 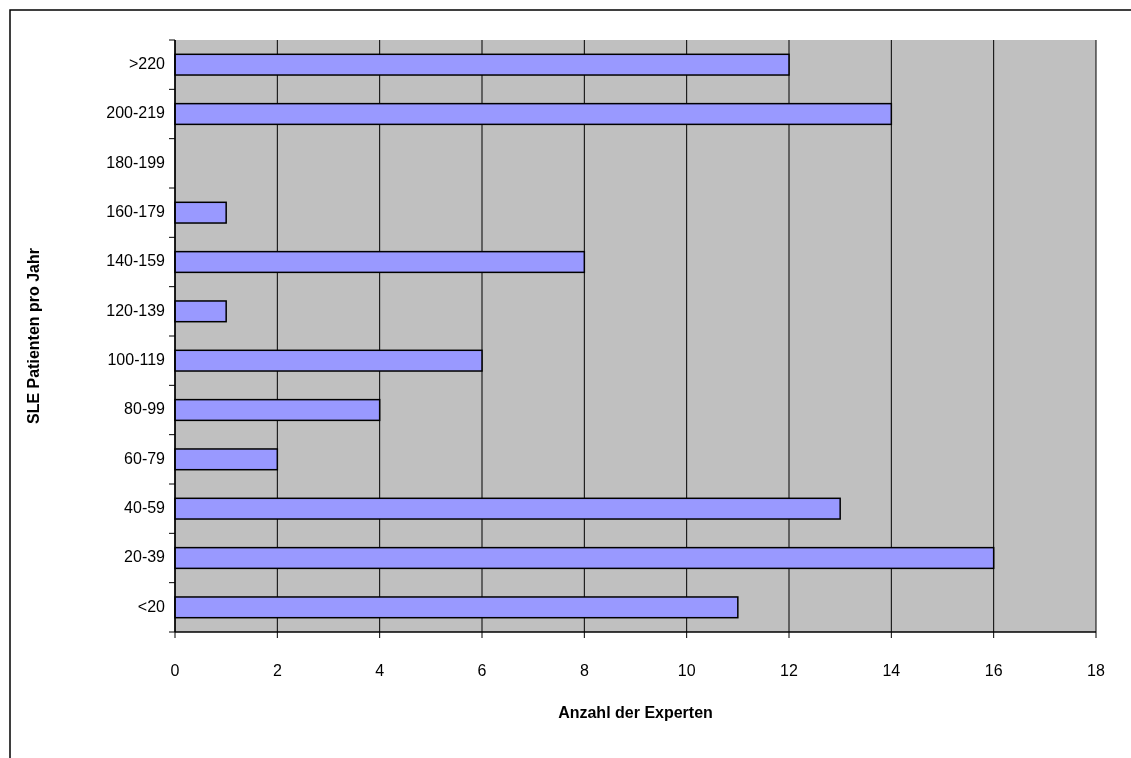 What do you see at coordinates (789, 670) in the screenshot?
I see `x-tick-label: 12` at bounding box center [789, 670].